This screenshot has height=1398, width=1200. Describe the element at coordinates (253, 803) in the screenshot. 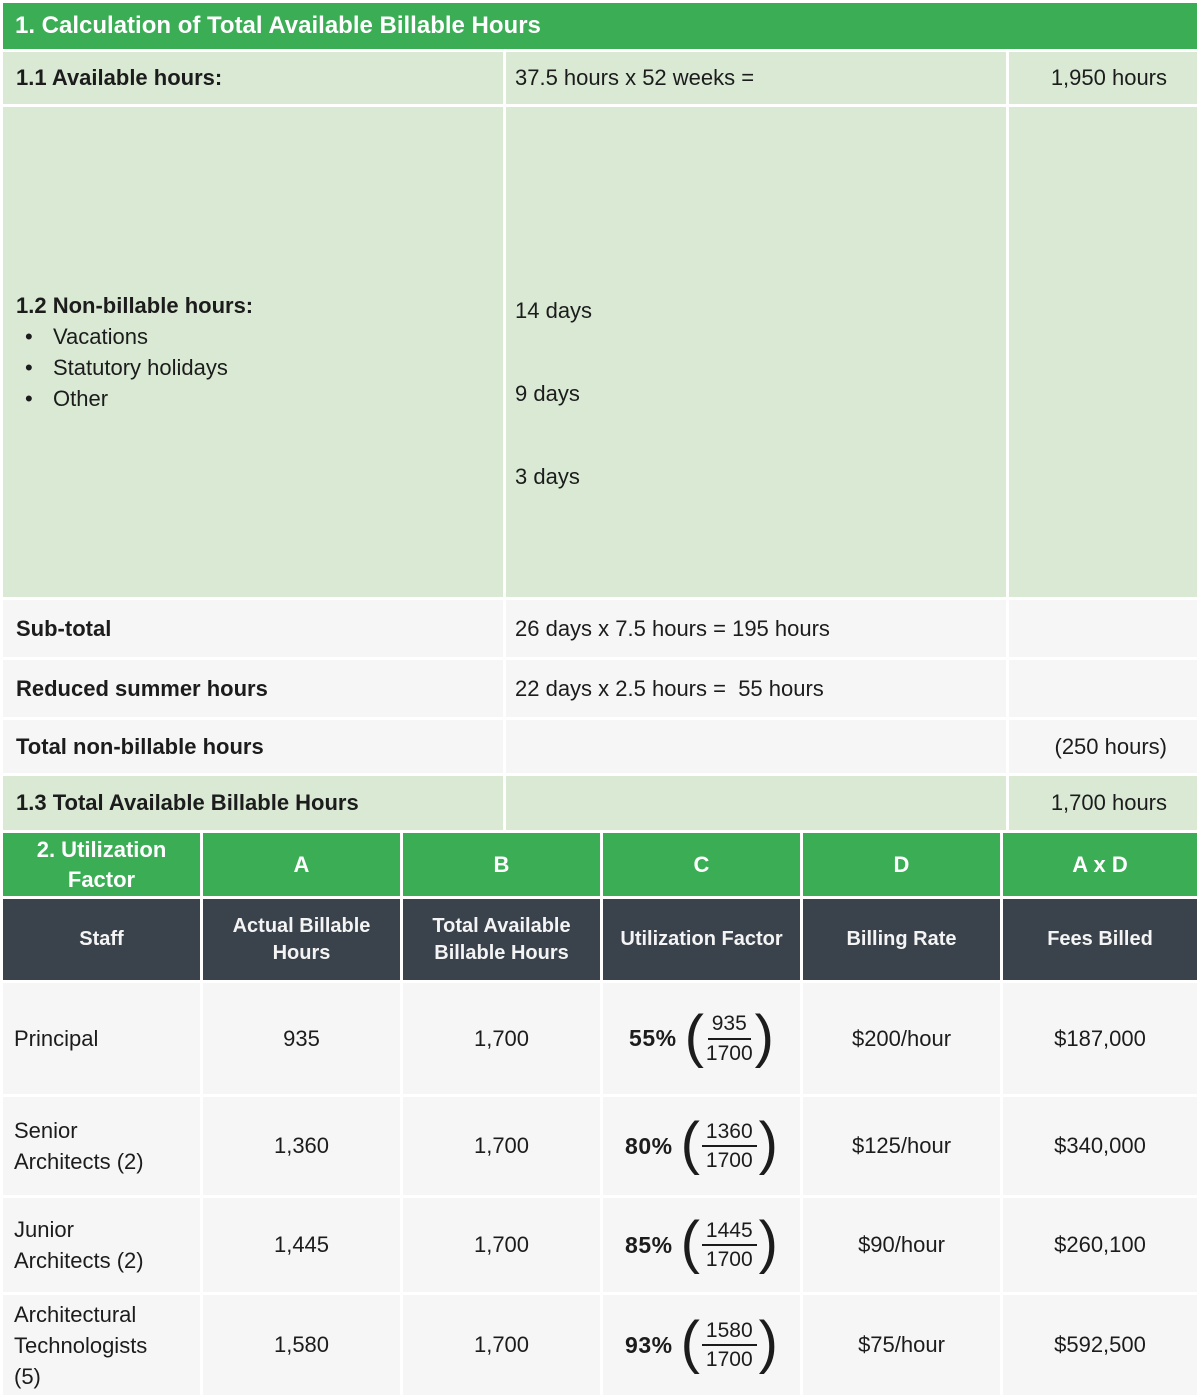

I see `total-available-label: 1.3 Total Available Billable Hours` at that location.